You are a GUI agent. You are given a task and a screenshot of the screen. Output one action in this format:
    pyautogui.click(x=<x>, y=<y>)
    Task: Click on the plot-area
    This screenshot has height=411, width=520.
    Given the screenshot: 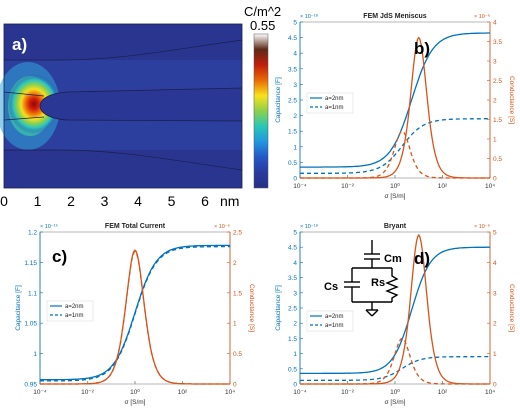 What is the action you would take?
    pyautogui.click(x=395, y=308)
    